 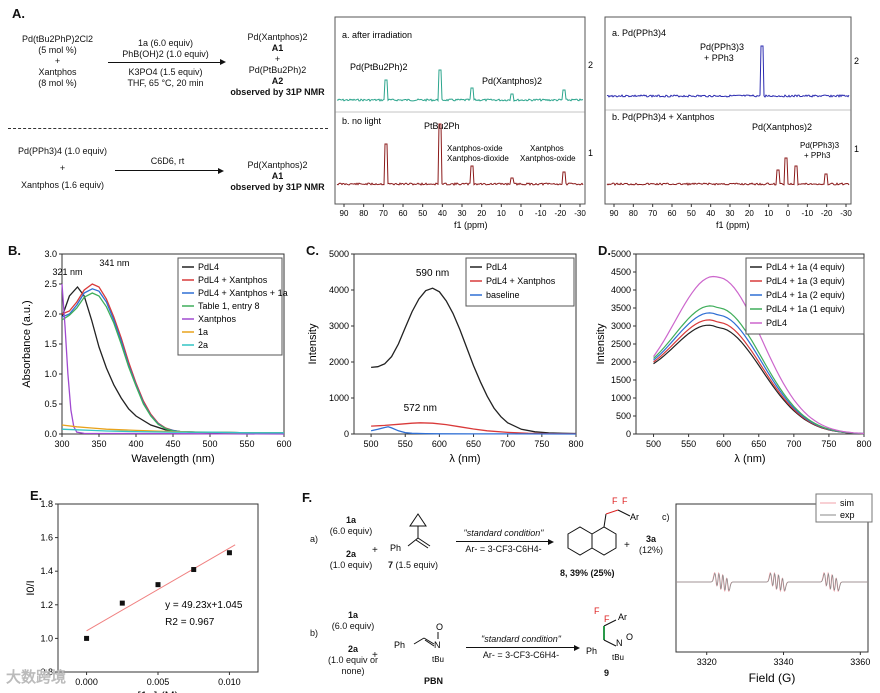 What do you see at coordinates (860, 662) in the screenshot?
I see `chart-f-xtick-label: 3360` at bounding box center [860, 662].